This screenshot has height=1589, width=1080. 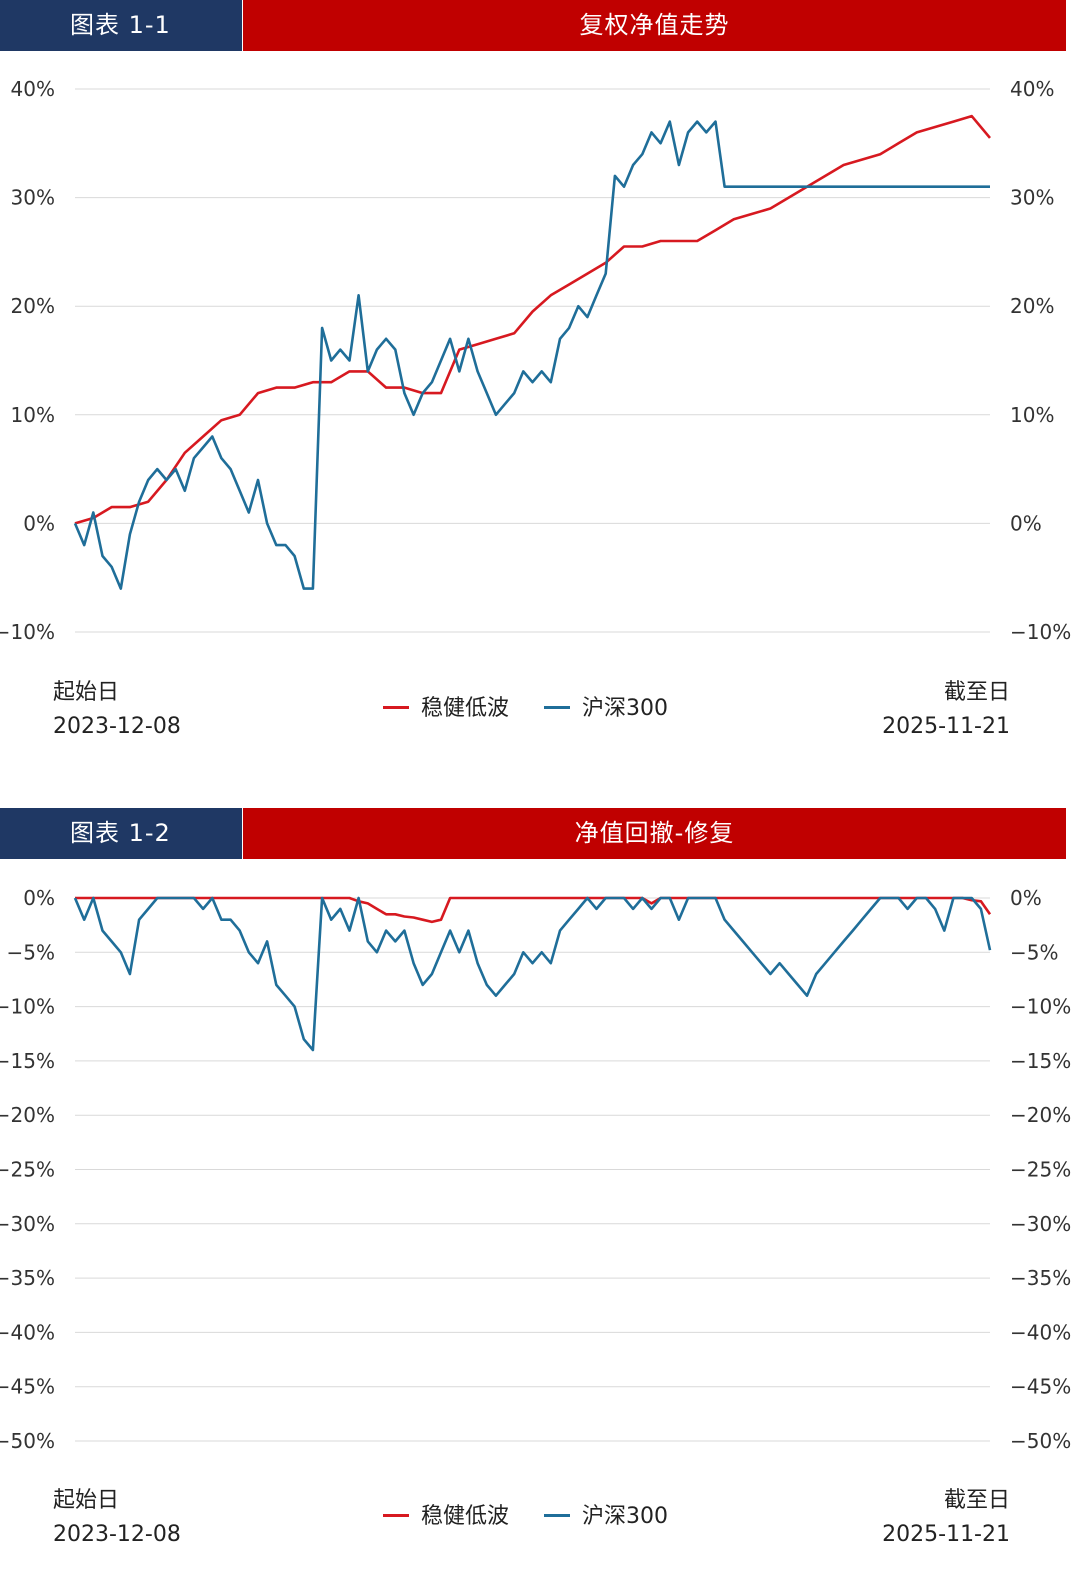 I want to click on y-tick-label-right: 20%, so click(x=1032, y=306).